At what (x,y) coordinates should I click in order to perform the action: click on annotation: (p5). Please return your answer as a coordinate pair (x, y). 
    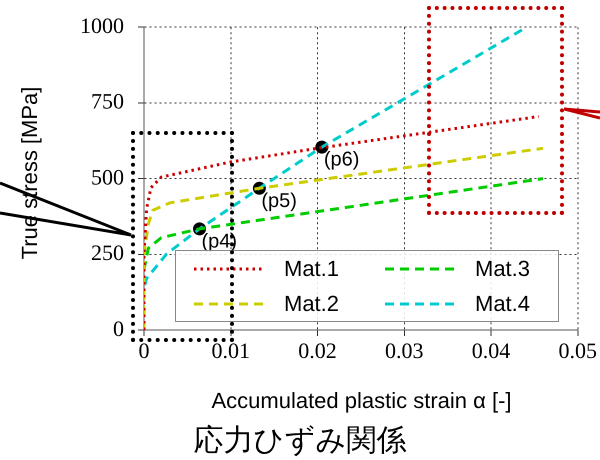
    Looking at the image, I should click on (279, 201).